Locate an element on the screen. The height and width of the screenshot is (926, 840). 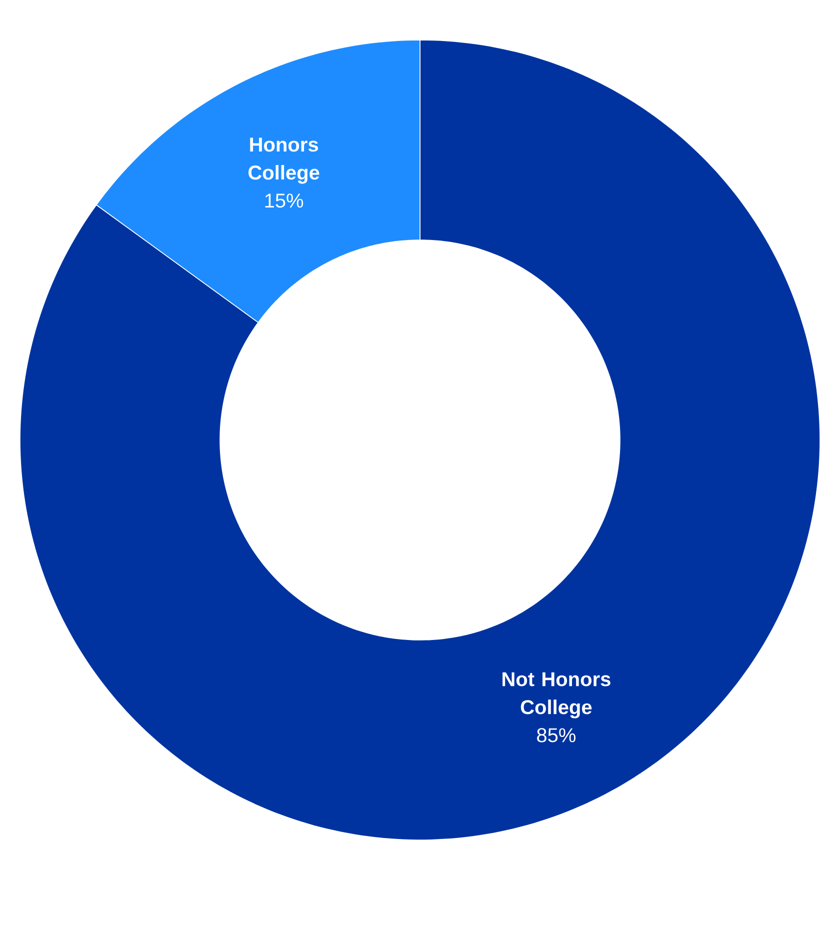
data-label: 85% is located at coordinates (556, 735).